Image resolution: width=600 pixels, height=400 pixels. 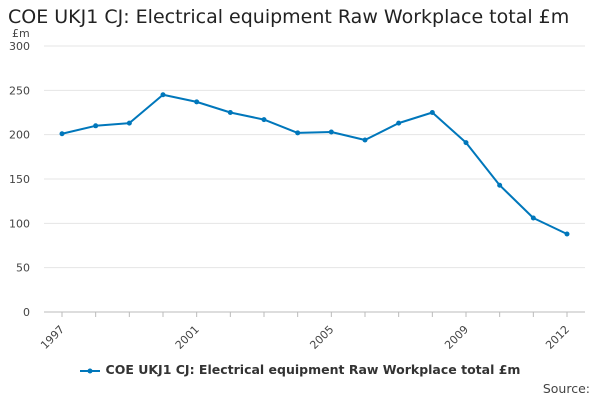 What do you see at coordinates (566, 388) in the screenshot?
I see `source-label: Source:` at bounding box center [566, 388].